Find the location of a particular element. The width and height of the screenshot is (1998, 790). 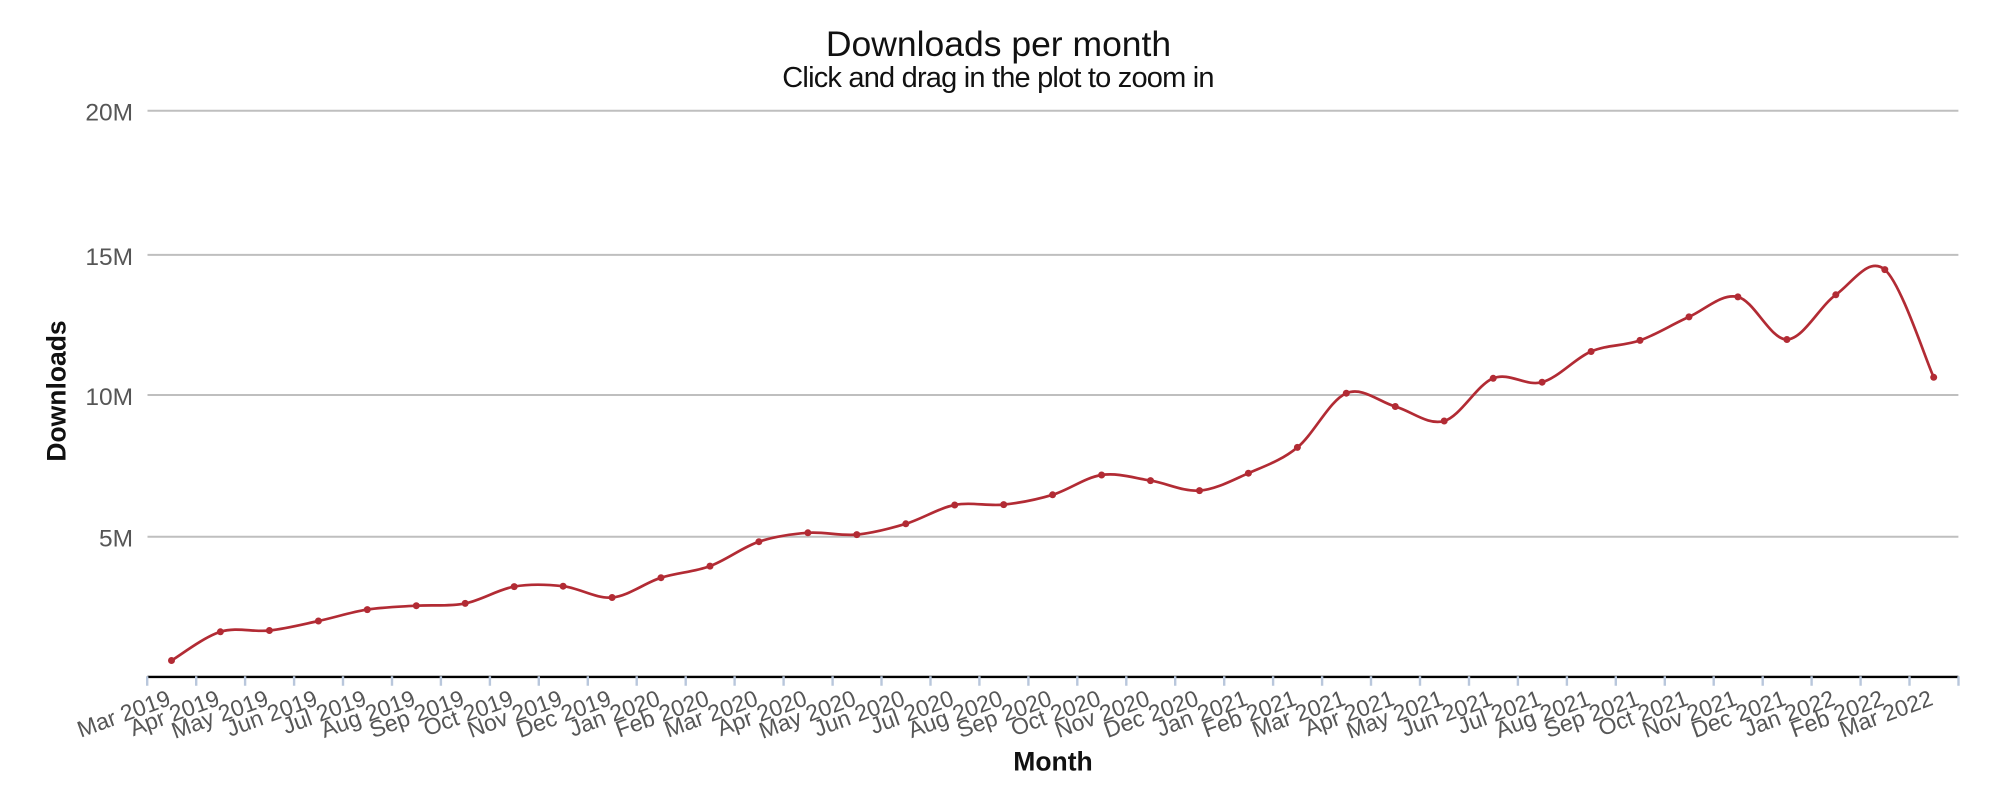

svg-text: 20M is located at coordinates (109, 113).